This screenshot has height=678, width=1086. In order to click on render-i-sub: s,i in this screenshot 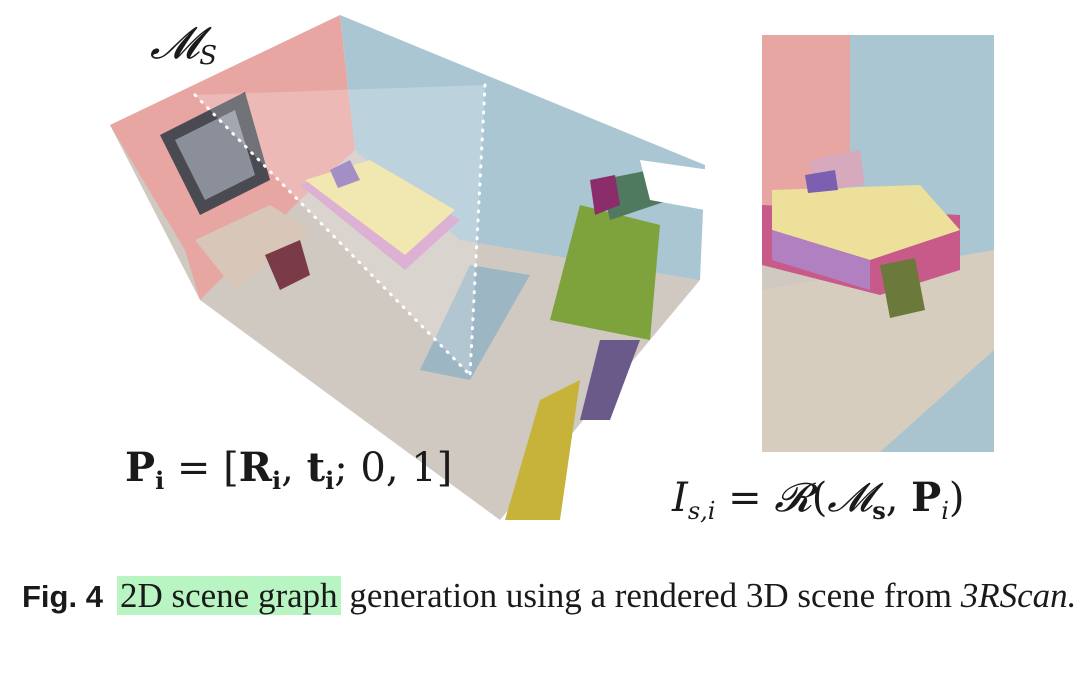, I will do `click(701, 511)`.